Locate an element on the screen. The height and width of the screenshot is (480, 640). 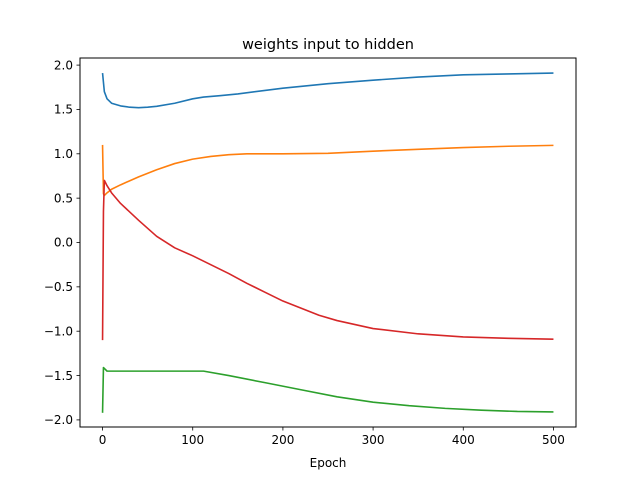
y-tick-label: 0.0 is located at coordinates (63, 243).